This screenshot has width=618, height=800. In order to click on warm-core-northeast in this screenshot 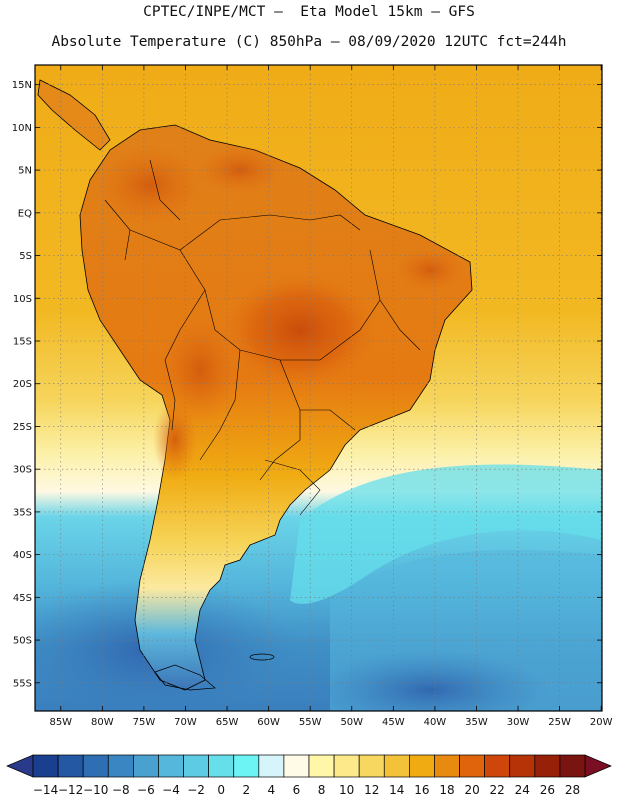, I will do `click(430, 270)`.